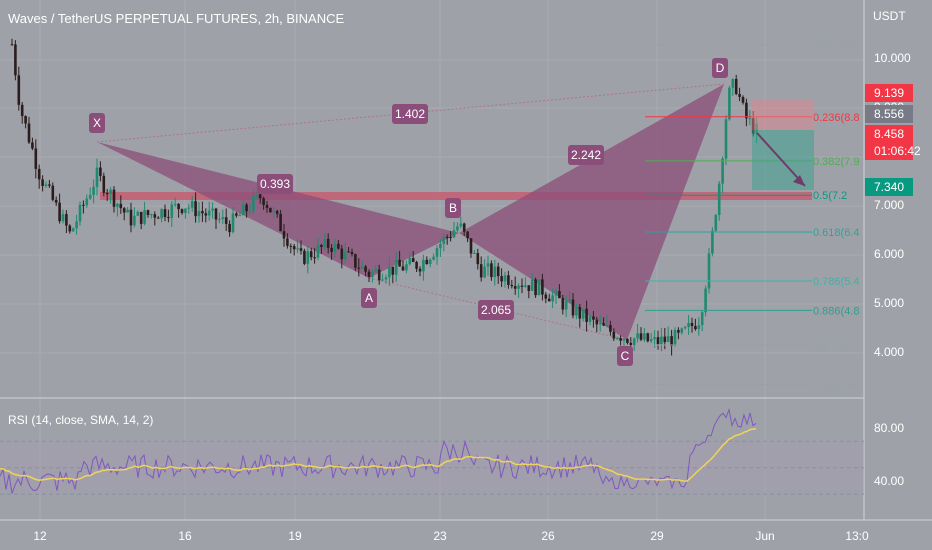 This screenshot has height=550, width=932. What do you see at coordinates (836, 311) in the screenshot?
I see `fib-label: 0.886(4.8` at bounding box center [836, 311].